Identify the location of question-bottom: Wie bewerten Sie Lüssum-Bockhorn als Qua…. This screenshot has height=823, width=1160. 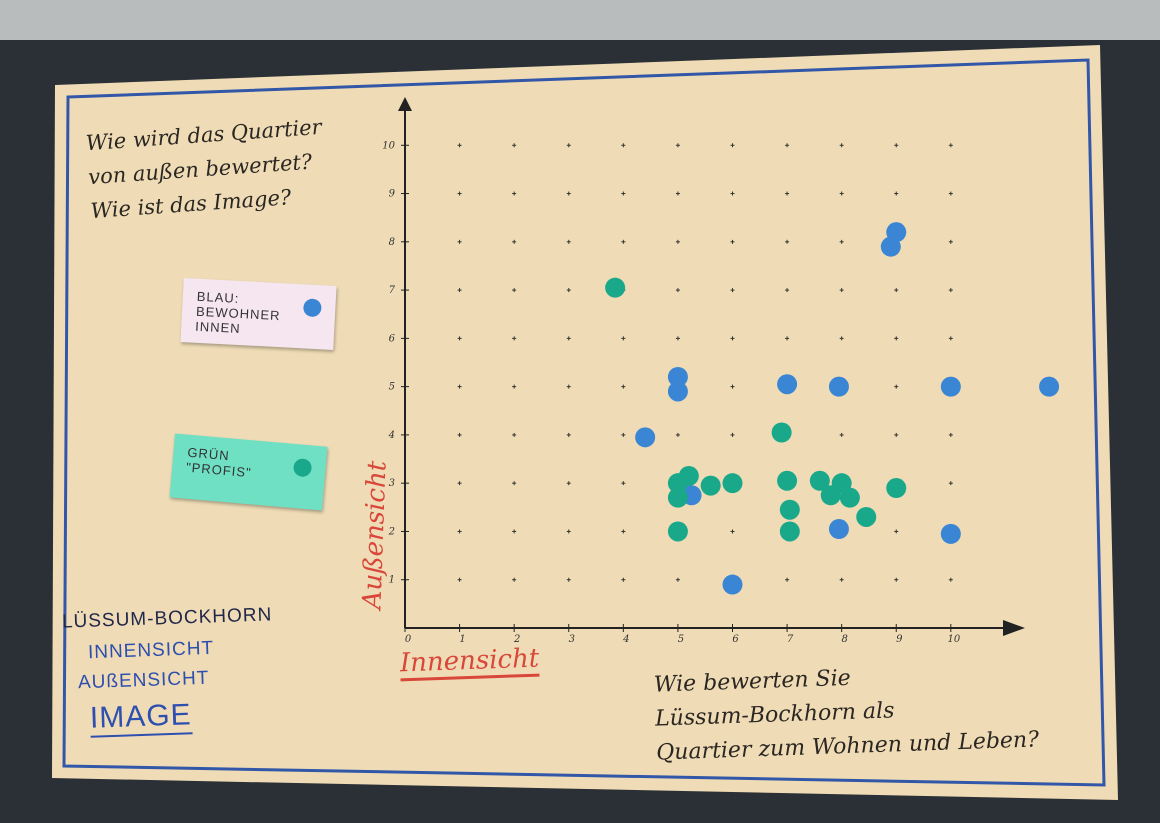
(846, 715).